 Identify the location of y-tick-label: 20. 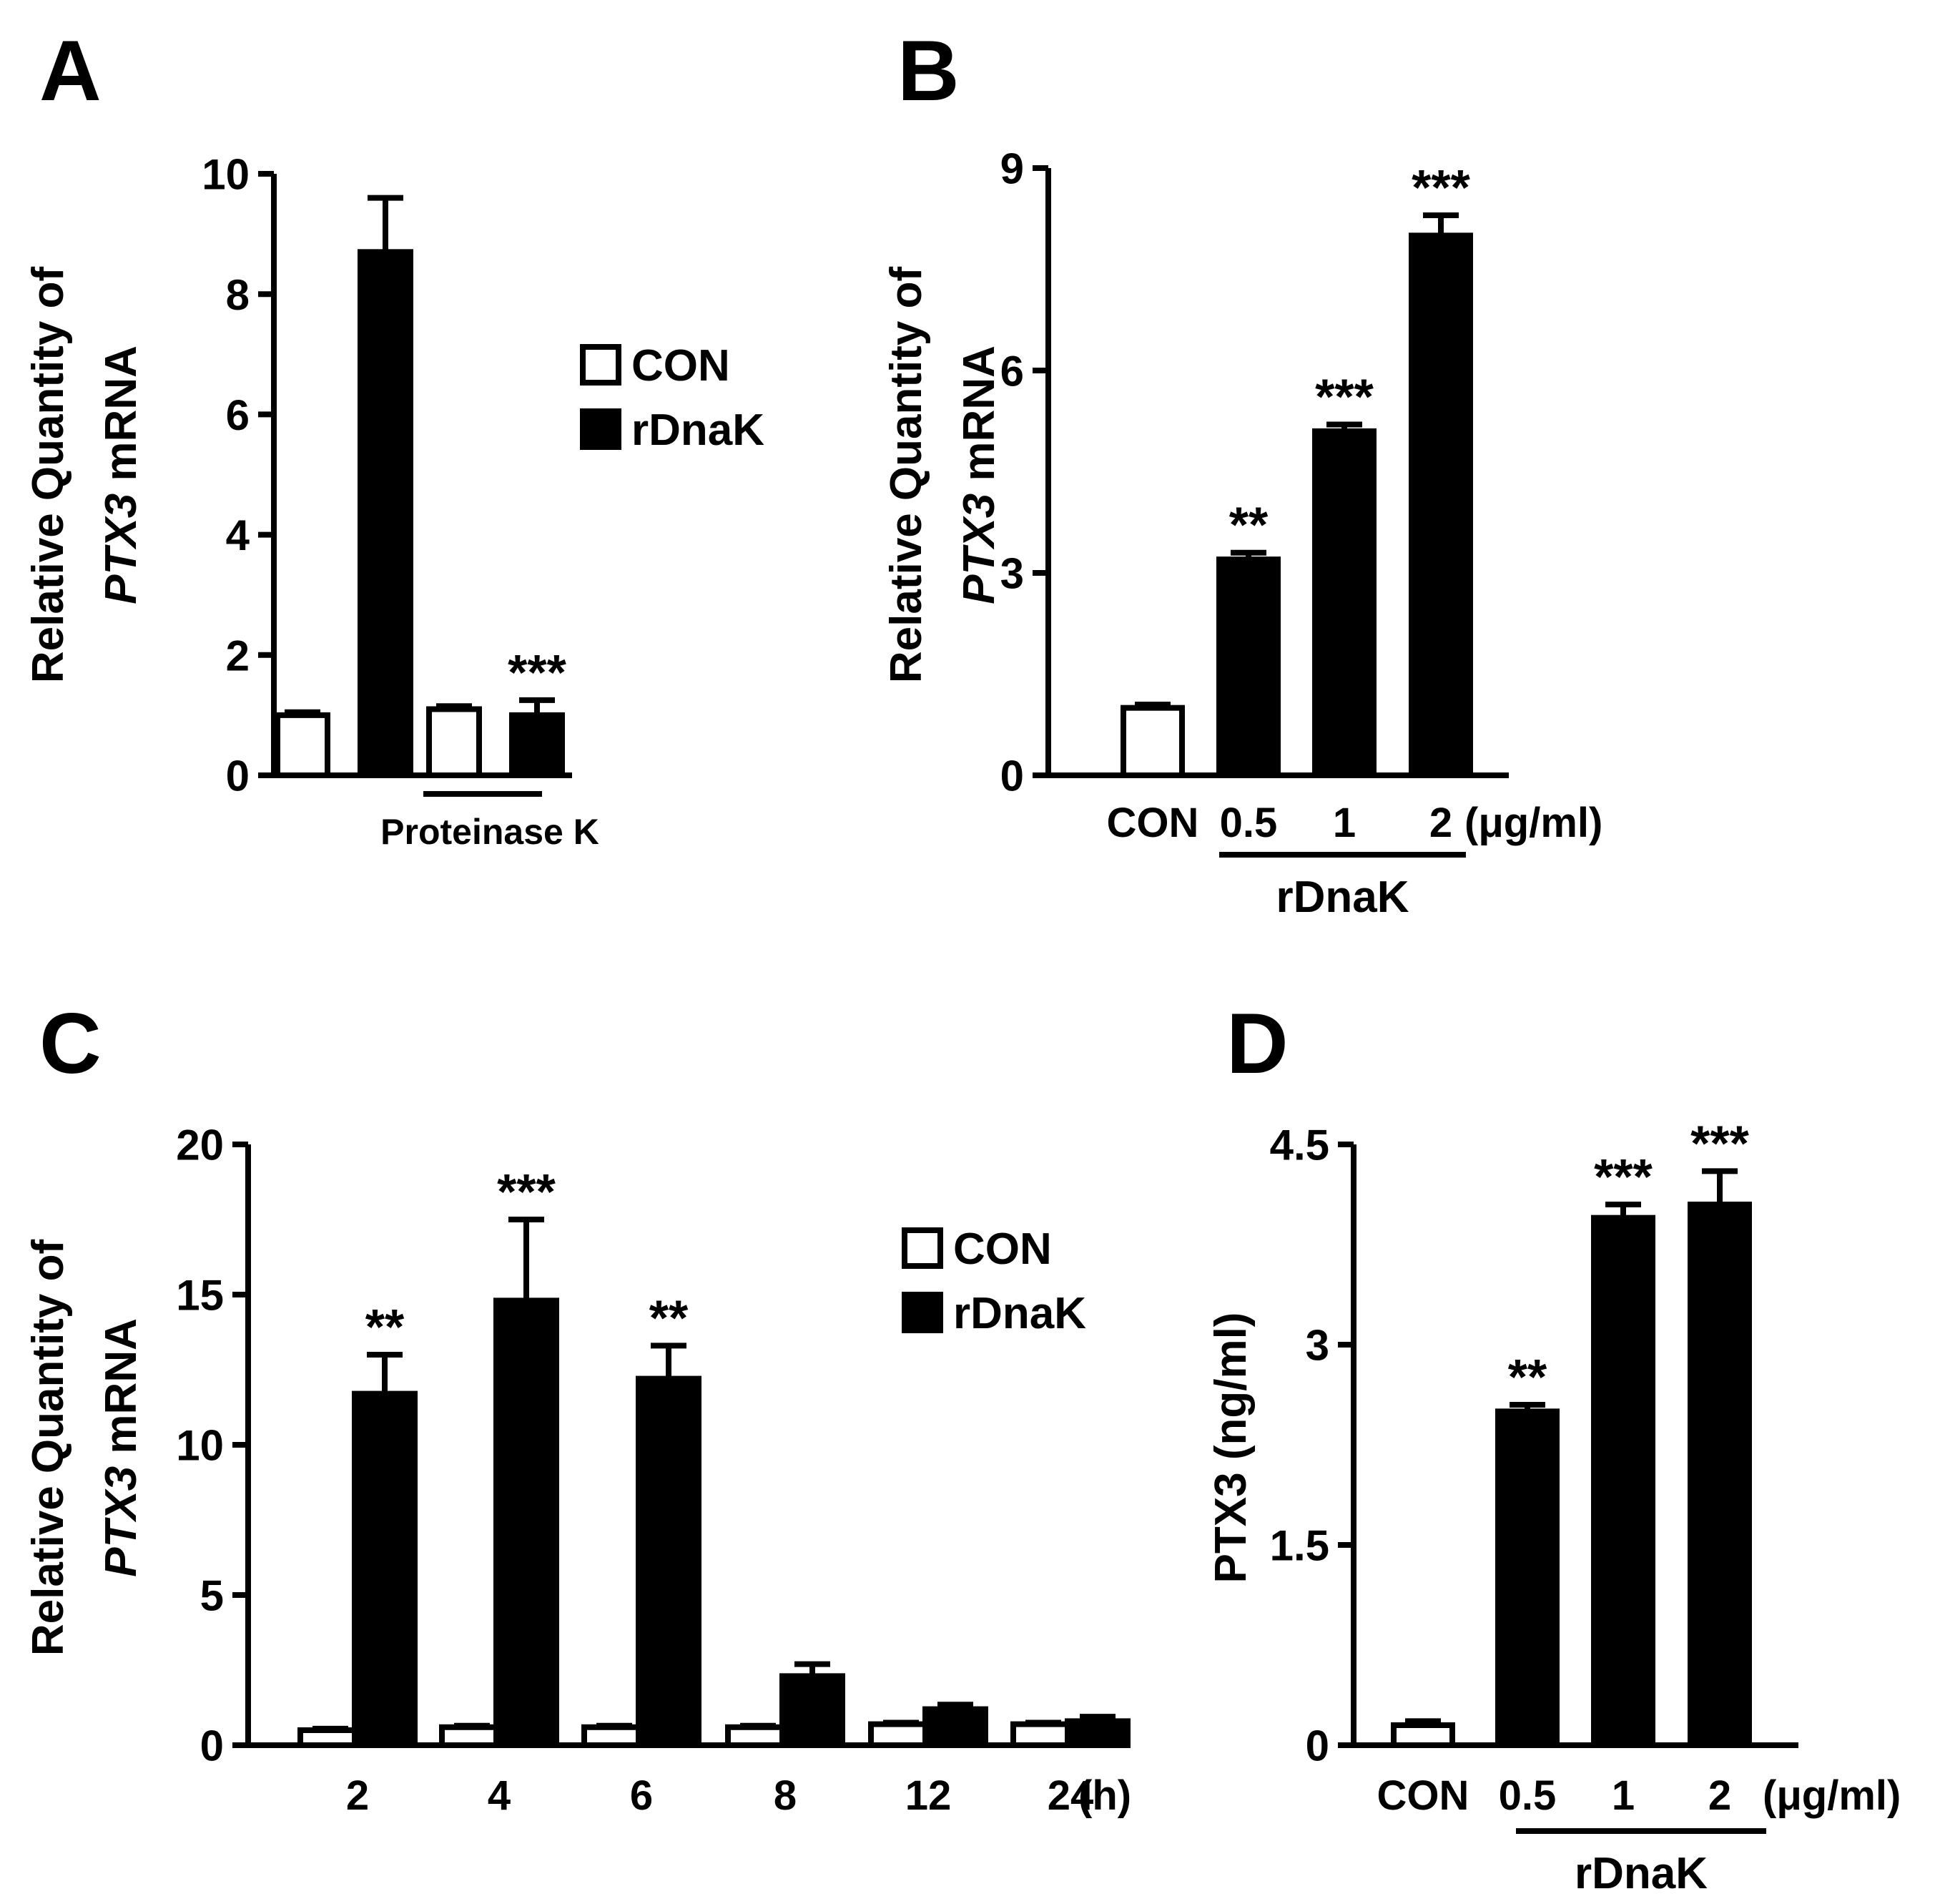
(200, 1145).